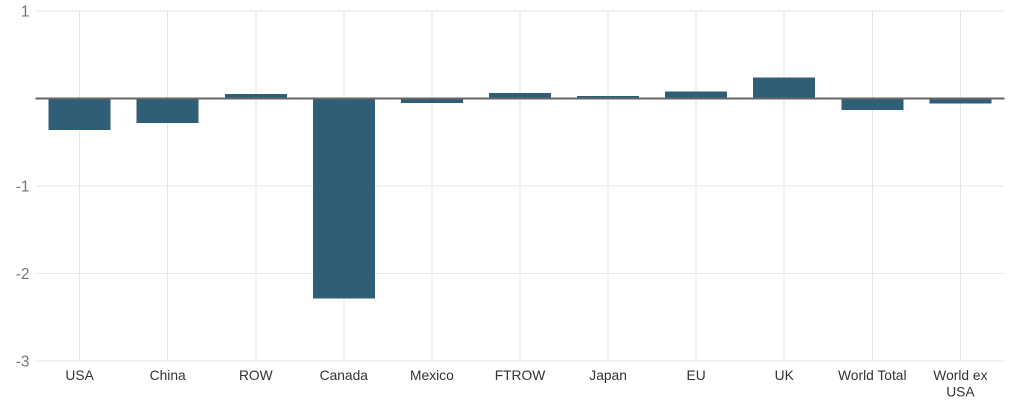 Image resolution: width=1024 pixels, height=407 pixels. I want to click on svg-text: -2, so click(23, 274).